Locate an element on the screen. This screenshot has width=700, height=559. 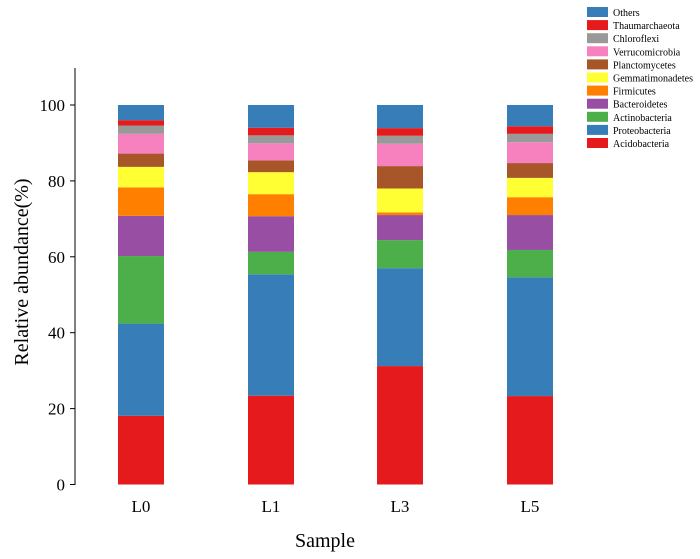
y-tick-label: 40 is located at coordinates (56, 333).